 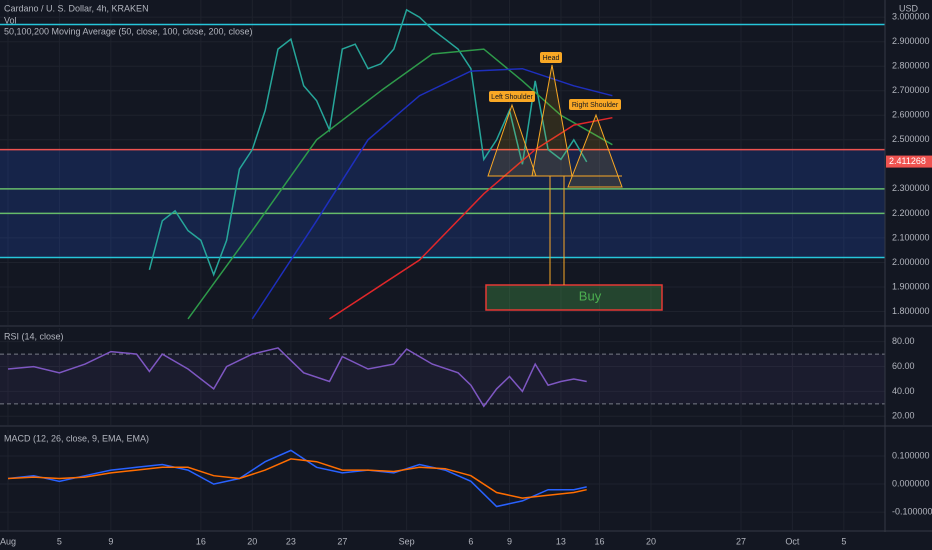 What do you see at coordinates (911, 455) in the screenshot?
I see `y-tick-label: 0.100000` at bounding box center [911, 455].